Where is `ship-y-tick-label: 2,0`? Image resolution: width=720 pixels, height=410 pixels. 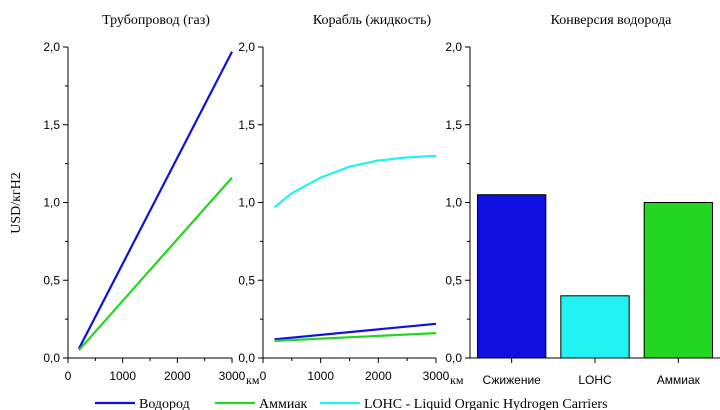 ship-y-tick-label: 2,0 is located at coordinates (246, 47).